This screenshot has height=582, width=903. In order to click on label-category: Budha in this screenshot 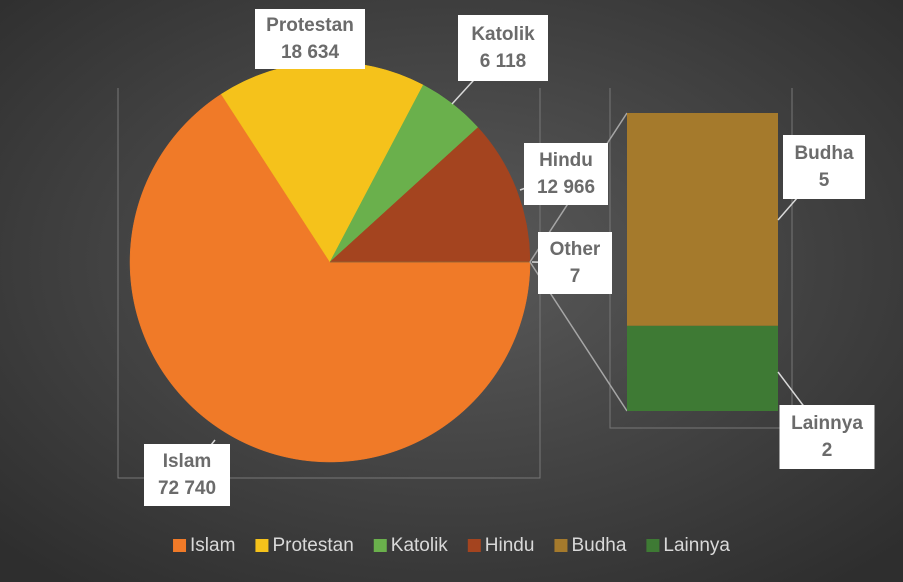, I will do `click(824, 153)`.